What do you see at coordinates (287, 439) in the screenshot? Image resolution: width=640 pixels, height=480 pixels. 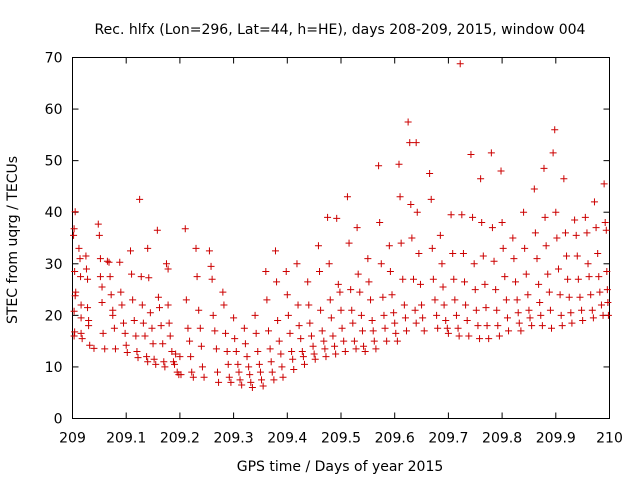 I see `x-tick-label: 209.4` at bounding box center [287, 439].